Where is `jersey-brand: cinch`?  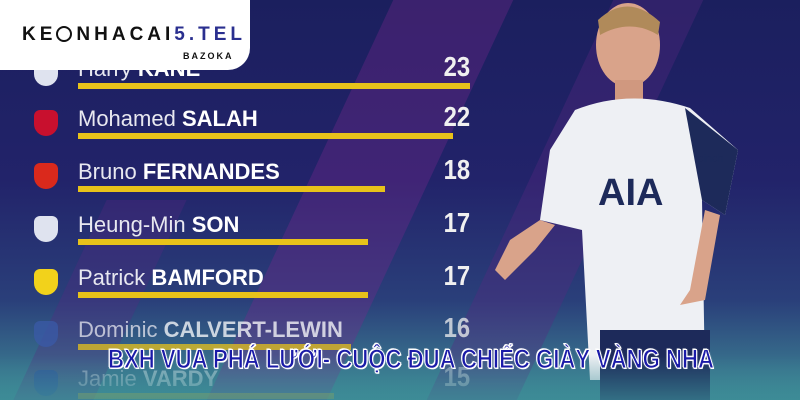 jersey-brand: cinch is located at coordinates (711, 159).